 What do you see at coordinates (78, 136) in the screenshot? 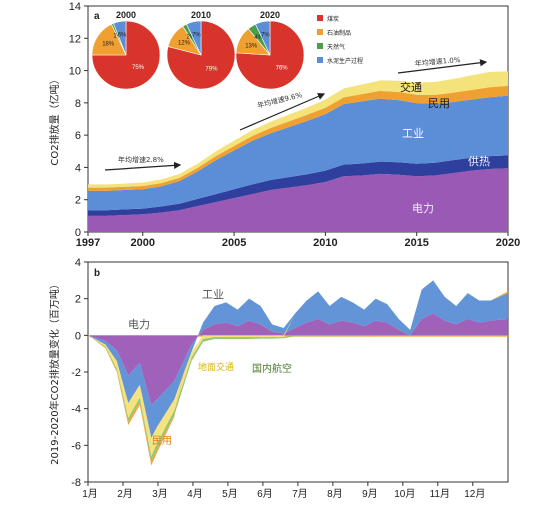
I see `panel-a-y-tick-label: 6` at bounding box center [78, 136].